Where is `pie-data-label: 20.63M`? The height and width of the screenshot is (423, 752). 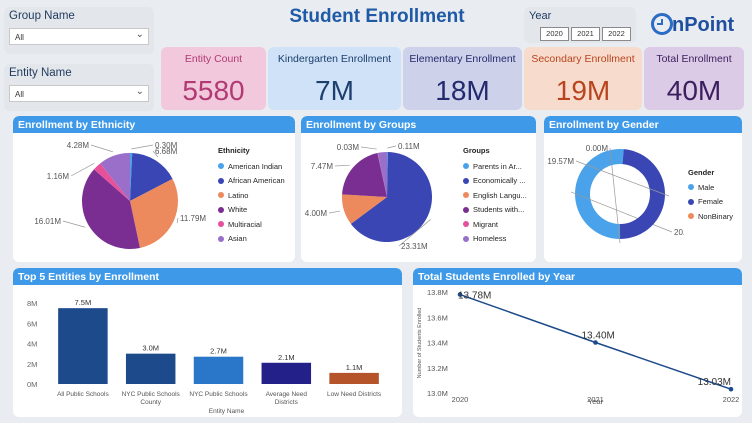 pie-data-label: 20.63M is located at coordinates (679, 232).